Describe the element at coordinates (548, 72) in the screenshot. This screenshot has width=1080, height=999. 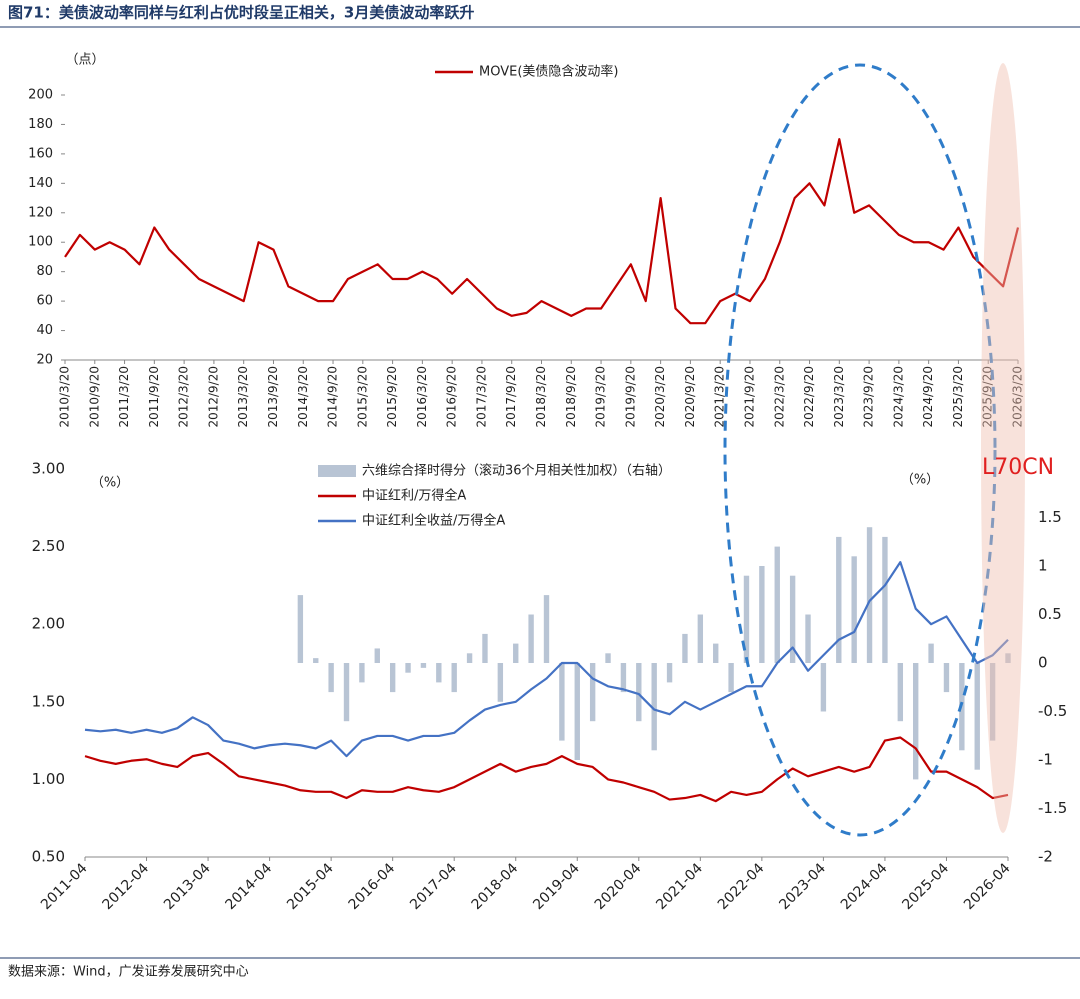
I see `legend-label: MOVE(美债隐含波动率)` at that location.